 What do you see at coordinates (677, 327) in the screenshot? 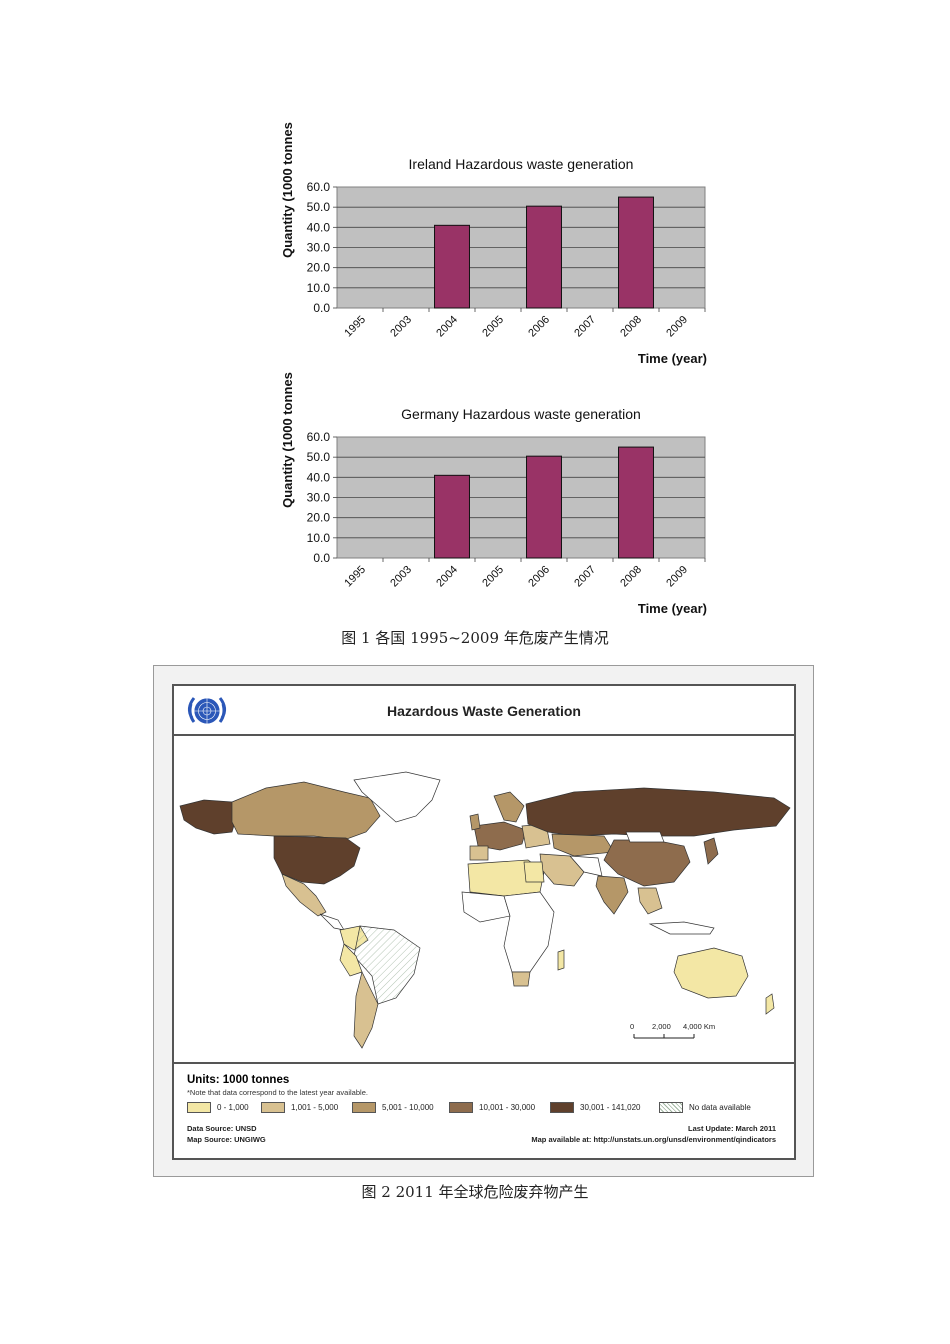
I see `x-tick-label: 2009` at bounding box center [677, 327].